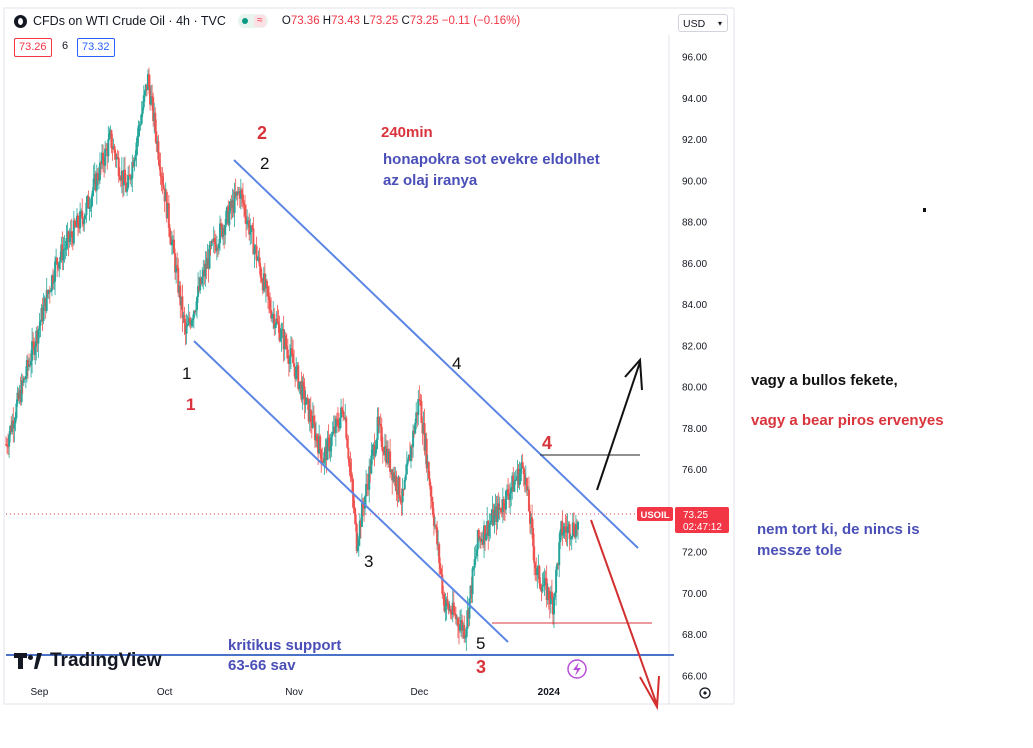  Describe the element at coordinates (694, 553) in the screenshot. I see `y-tick-label: 72.00` at that location.